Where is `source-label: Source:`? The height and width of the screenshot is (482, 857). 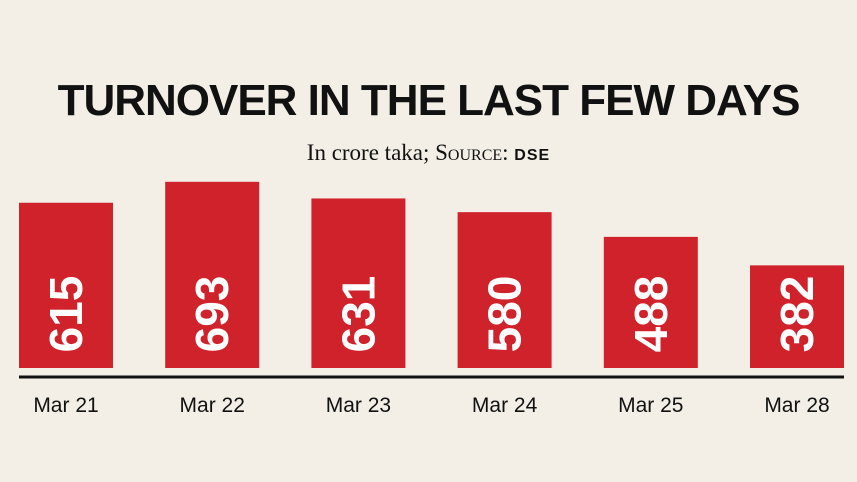 source-label: Source: is located at coordinates (472, 152).